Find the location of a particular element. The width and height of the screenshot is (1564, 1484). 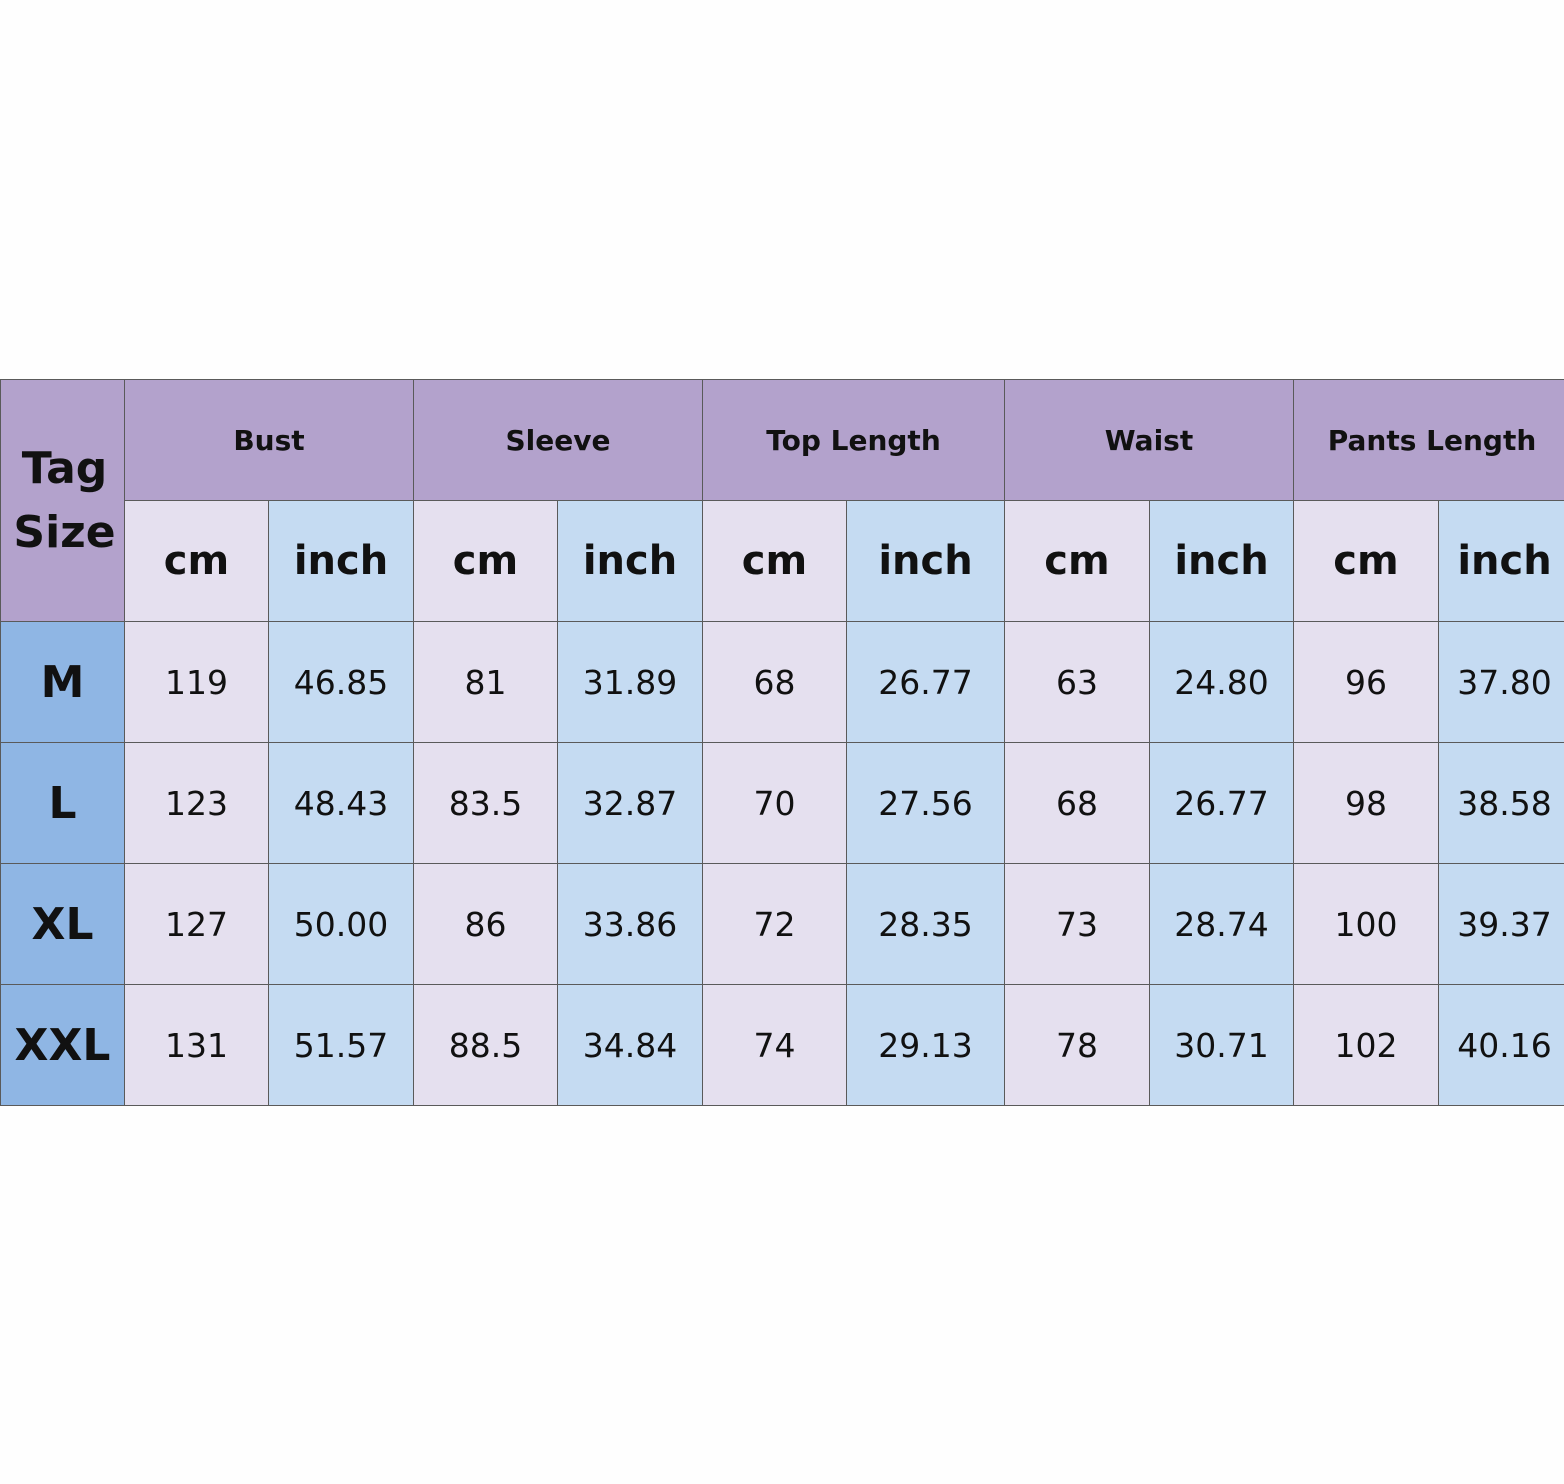

measurement: 33.86 is located at coordinates (630, 924).